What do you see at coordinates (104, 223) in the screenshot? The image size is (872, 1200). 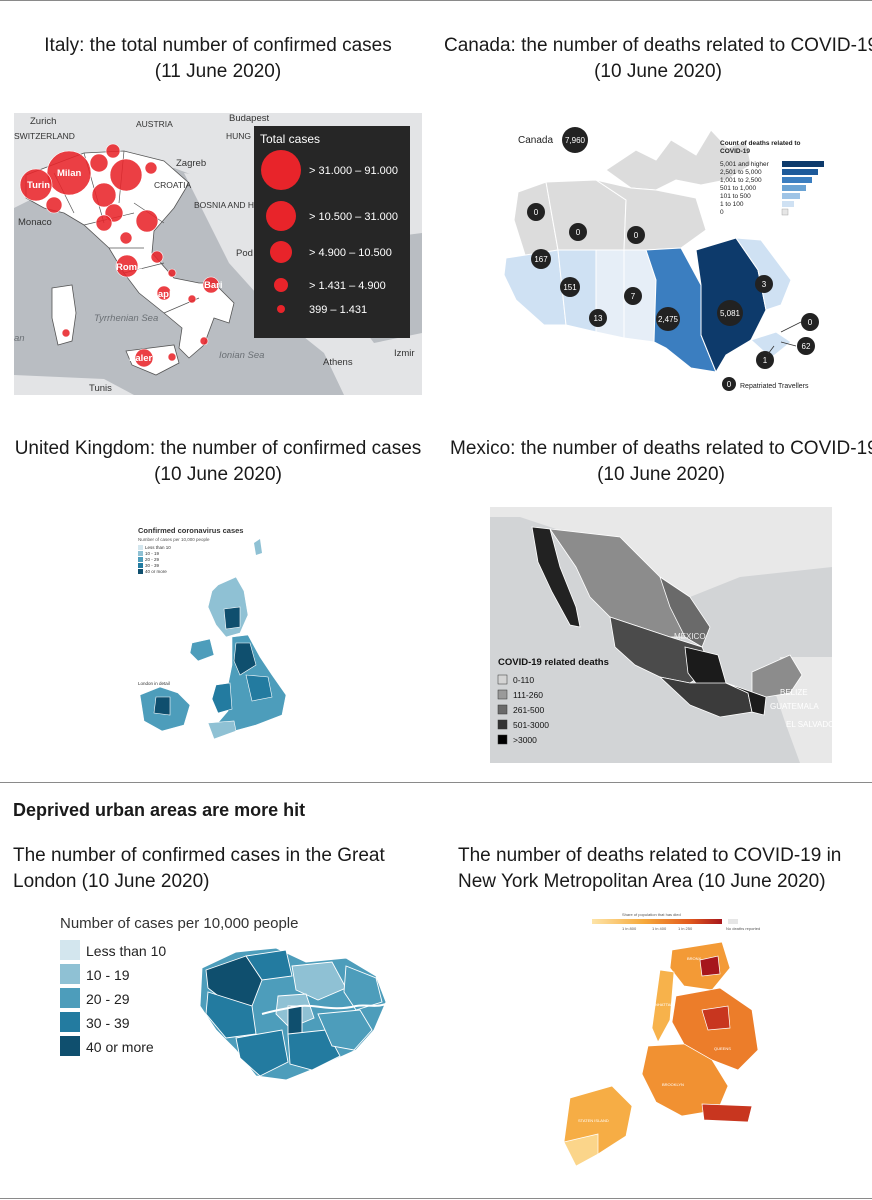 I see `bubble-tuscany` at bounding box center [104, 223].